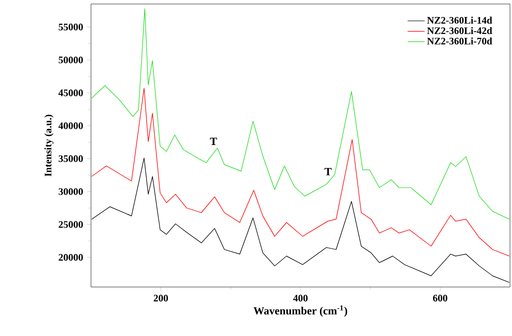 This screenshot has width=512, height=336. Describe the element at coordinates (300, 298) in the screenshot. I see `x-tick-label: 400` at that location.